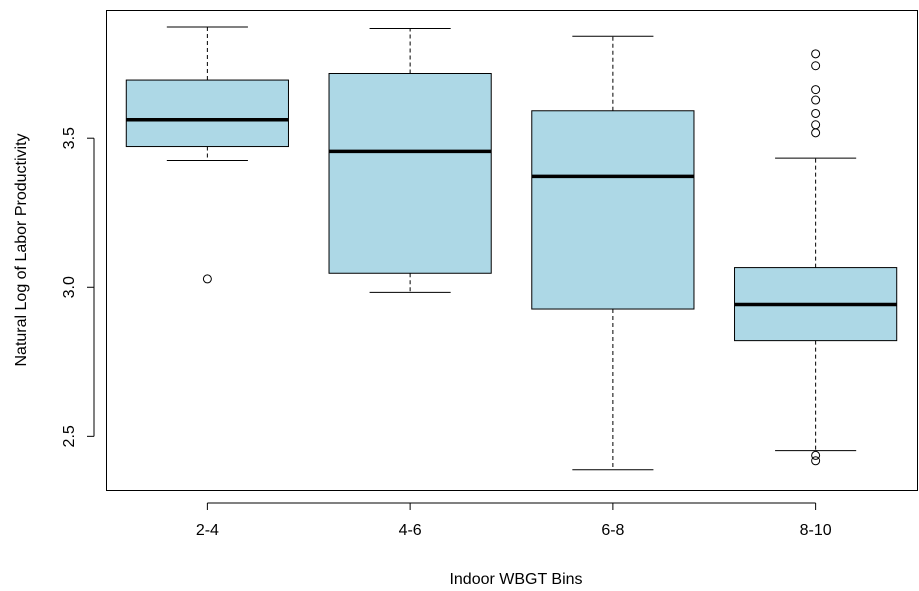 This screenshot has width=919, height=591. I want to click on x-tick-label: 6-8, so click(612, 530).